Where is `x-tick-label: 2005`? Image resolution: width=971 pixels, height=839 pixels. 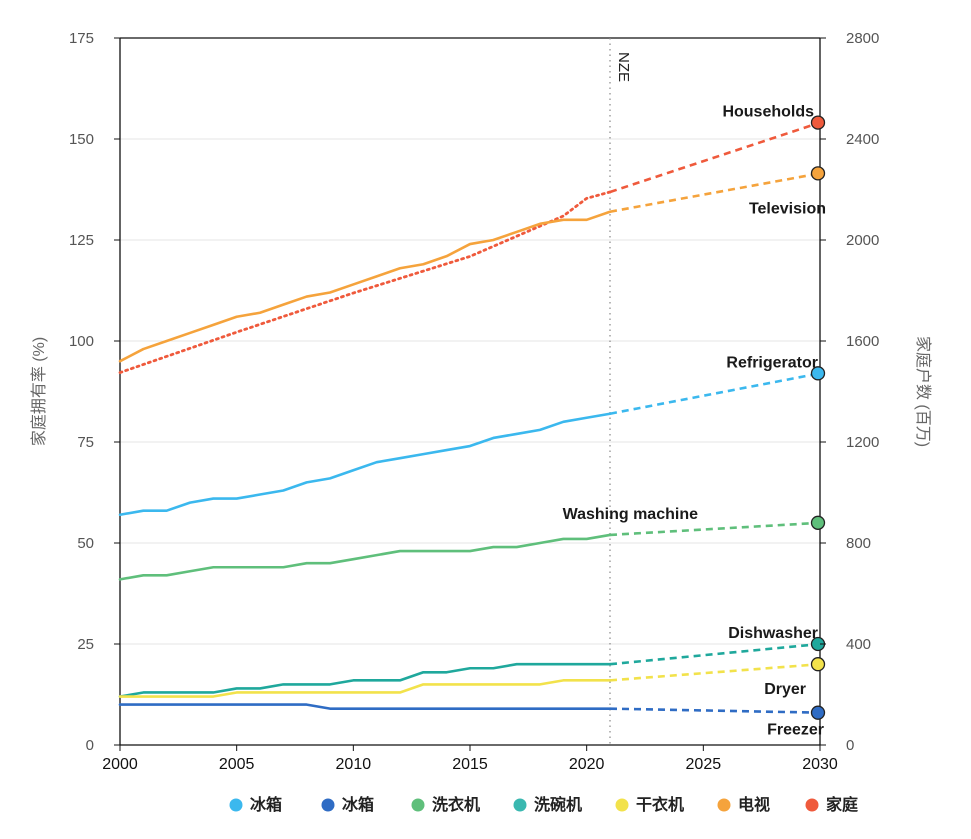 x-tick-label: 2005 is located at coordinates (237, 764).